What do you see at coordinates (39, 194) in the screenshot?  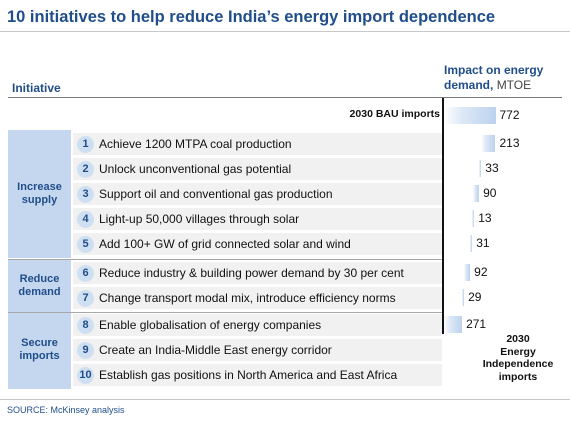 I see `group-label: Increase supply` at bounding box center [39, 194].